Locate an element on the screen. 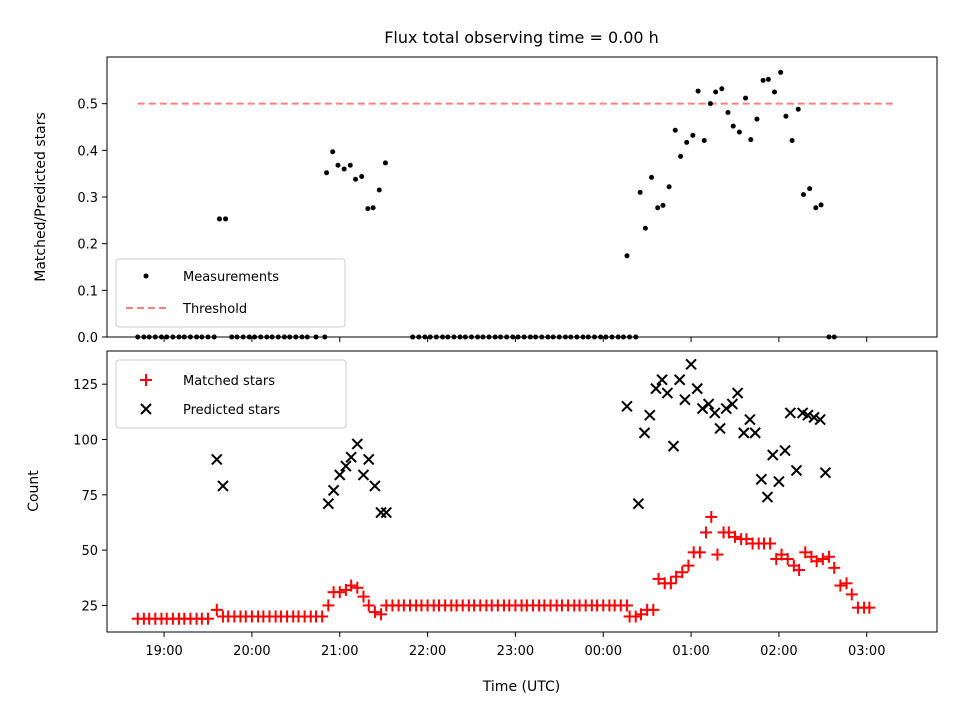  bottom-ytick-label: 75 is located at coordinates (89, 496).